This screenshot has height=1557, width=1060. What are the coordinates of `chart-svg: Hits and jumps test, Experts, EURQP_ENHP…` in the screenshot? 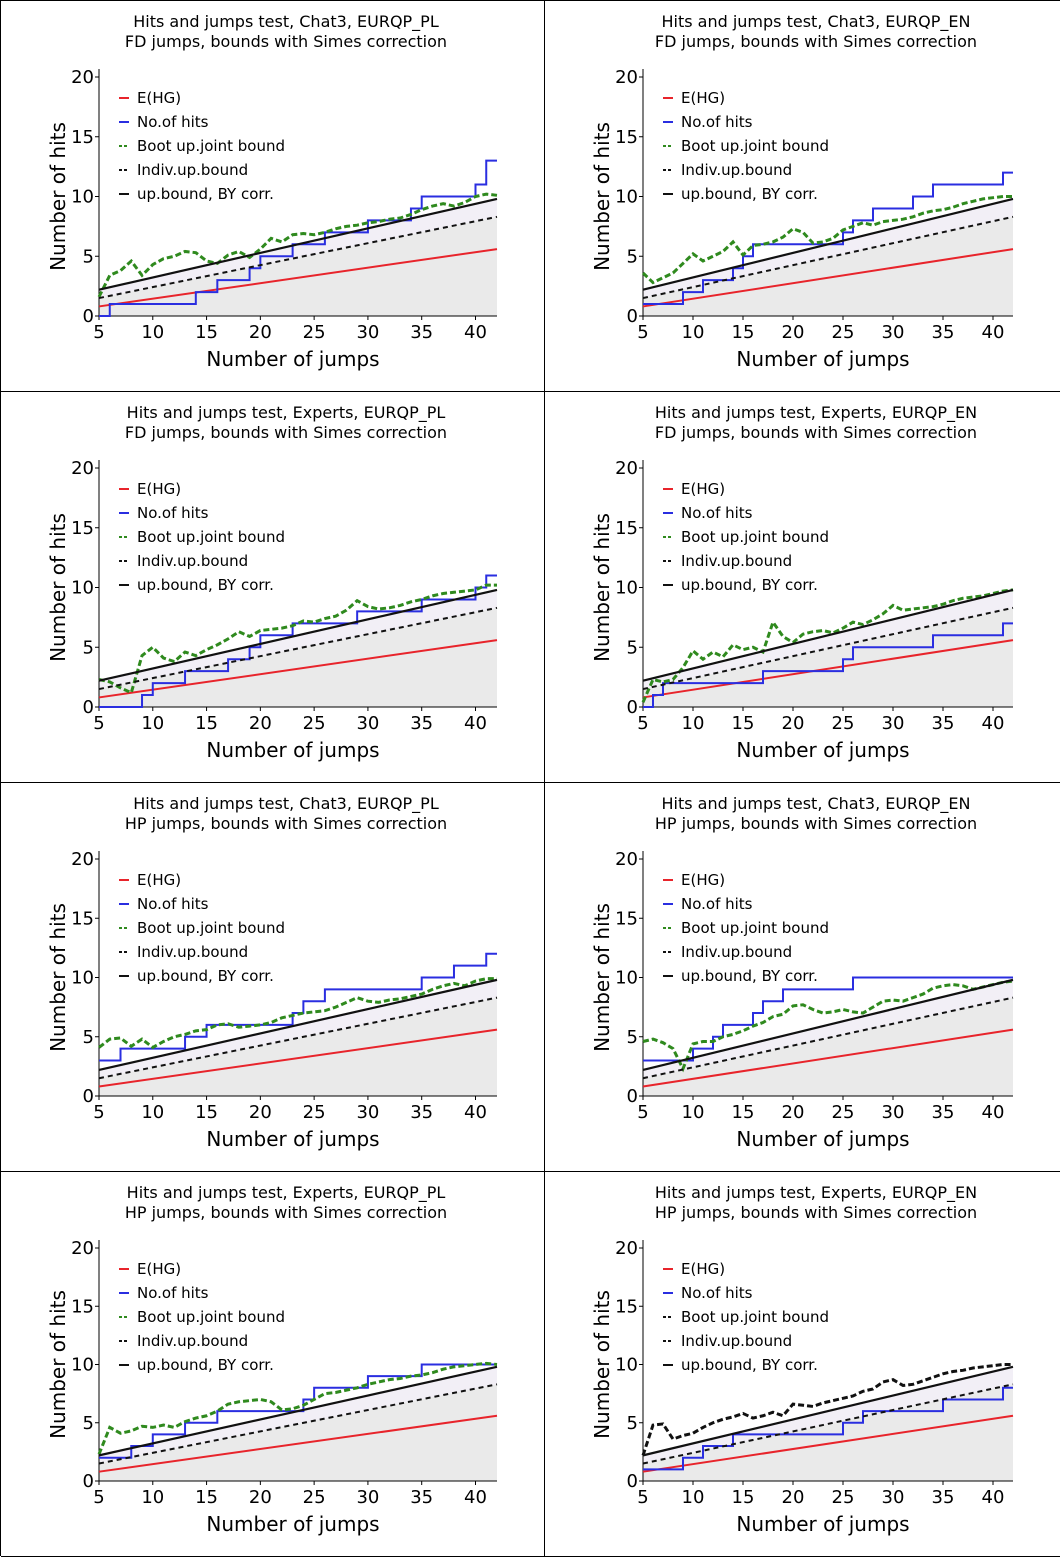 It's located at (802, 1359).